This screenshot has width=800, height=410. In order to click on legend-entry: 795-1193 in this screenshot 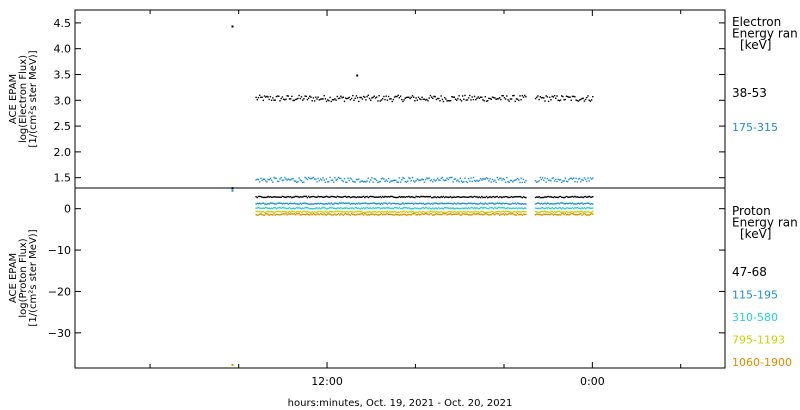, I will do `click(758, 340)`.